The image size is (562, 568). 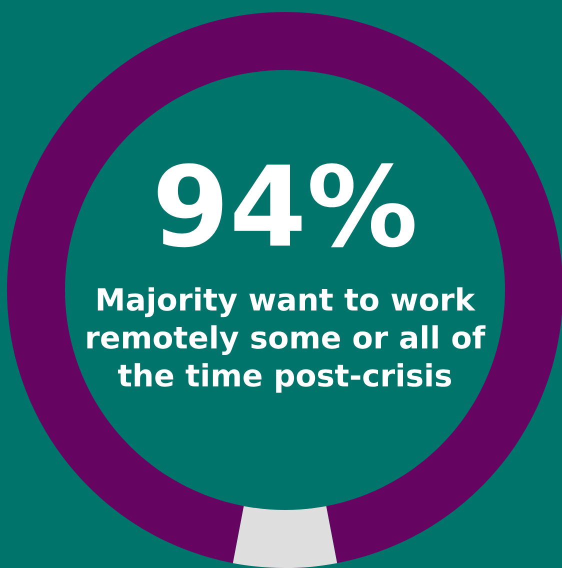 I want to click on data-label: 94%, so click(x=286, y=205).